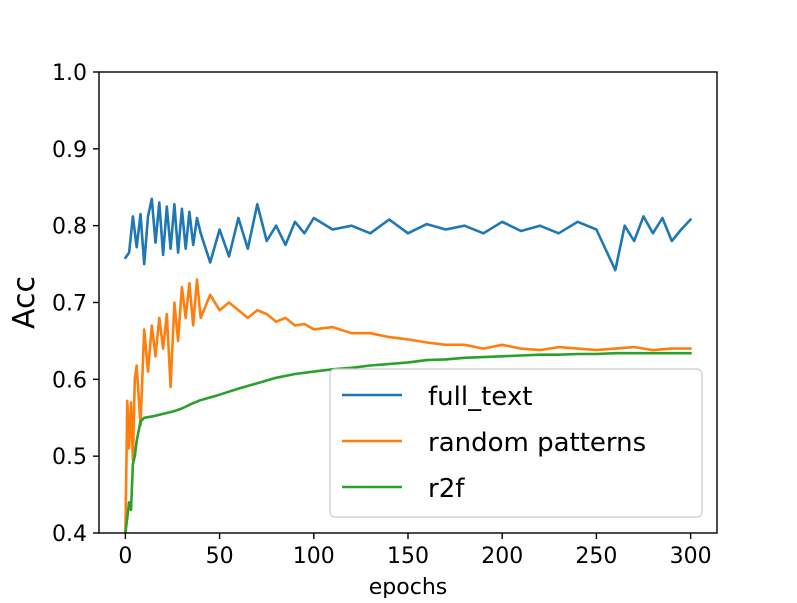 Image resolution: width=797 pixels, height=603 pixels. I want to click on y-tick-label: 0.5, so click(69, 457).